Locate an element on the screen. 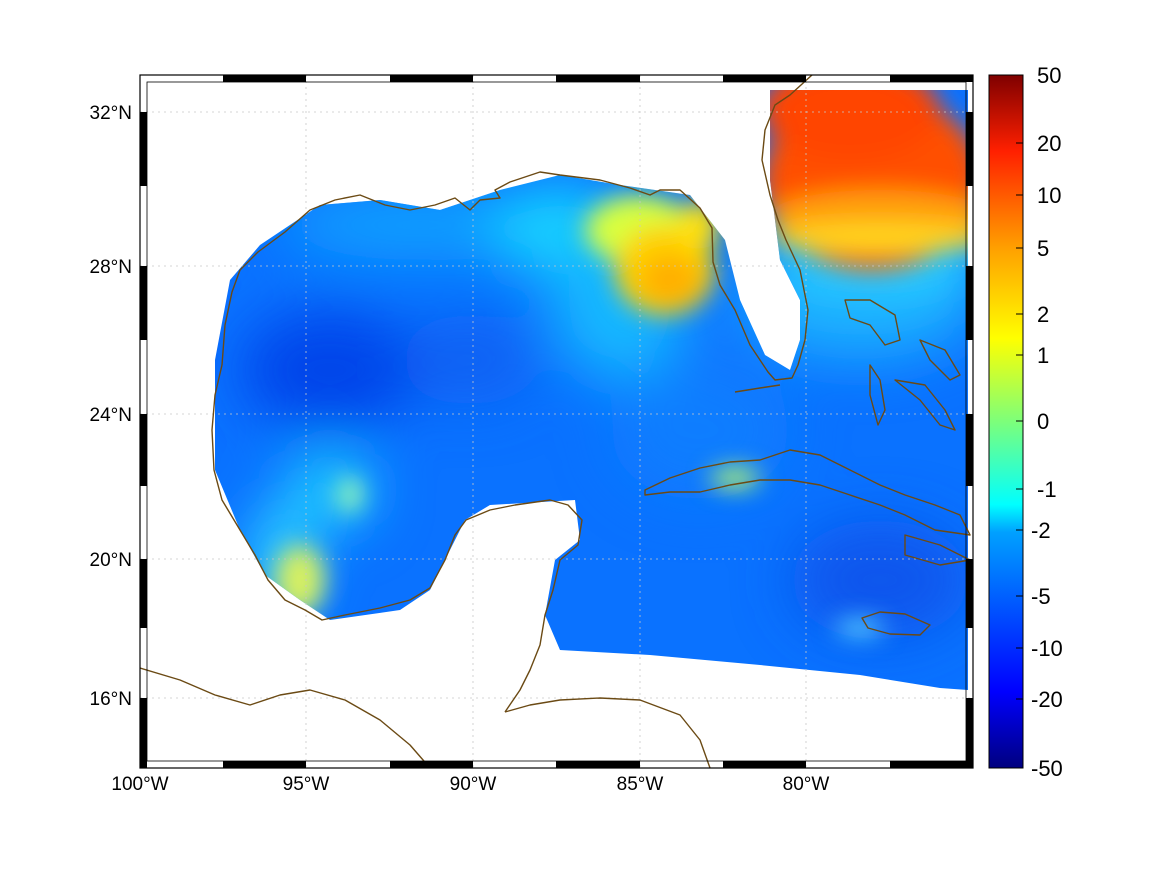 The image size is (1167, 875). lon-tick-label: 80°W is located at coordinates (806, 784).